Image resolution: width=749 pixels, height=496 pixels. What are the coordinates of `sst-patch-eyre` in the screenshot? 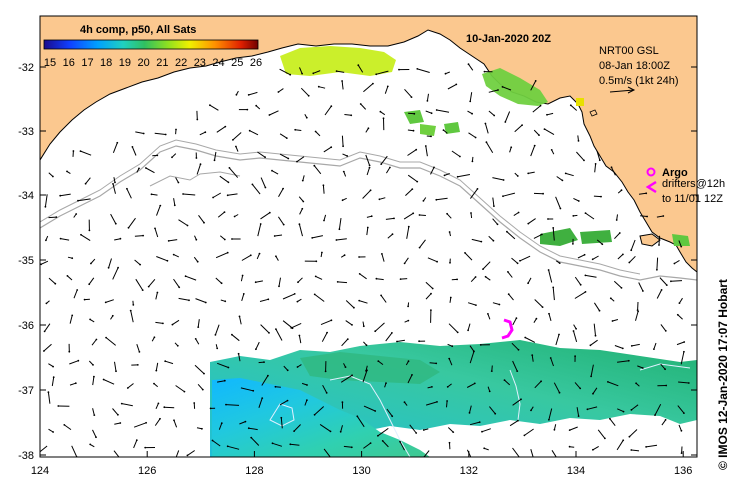 It's located at (515, 87).